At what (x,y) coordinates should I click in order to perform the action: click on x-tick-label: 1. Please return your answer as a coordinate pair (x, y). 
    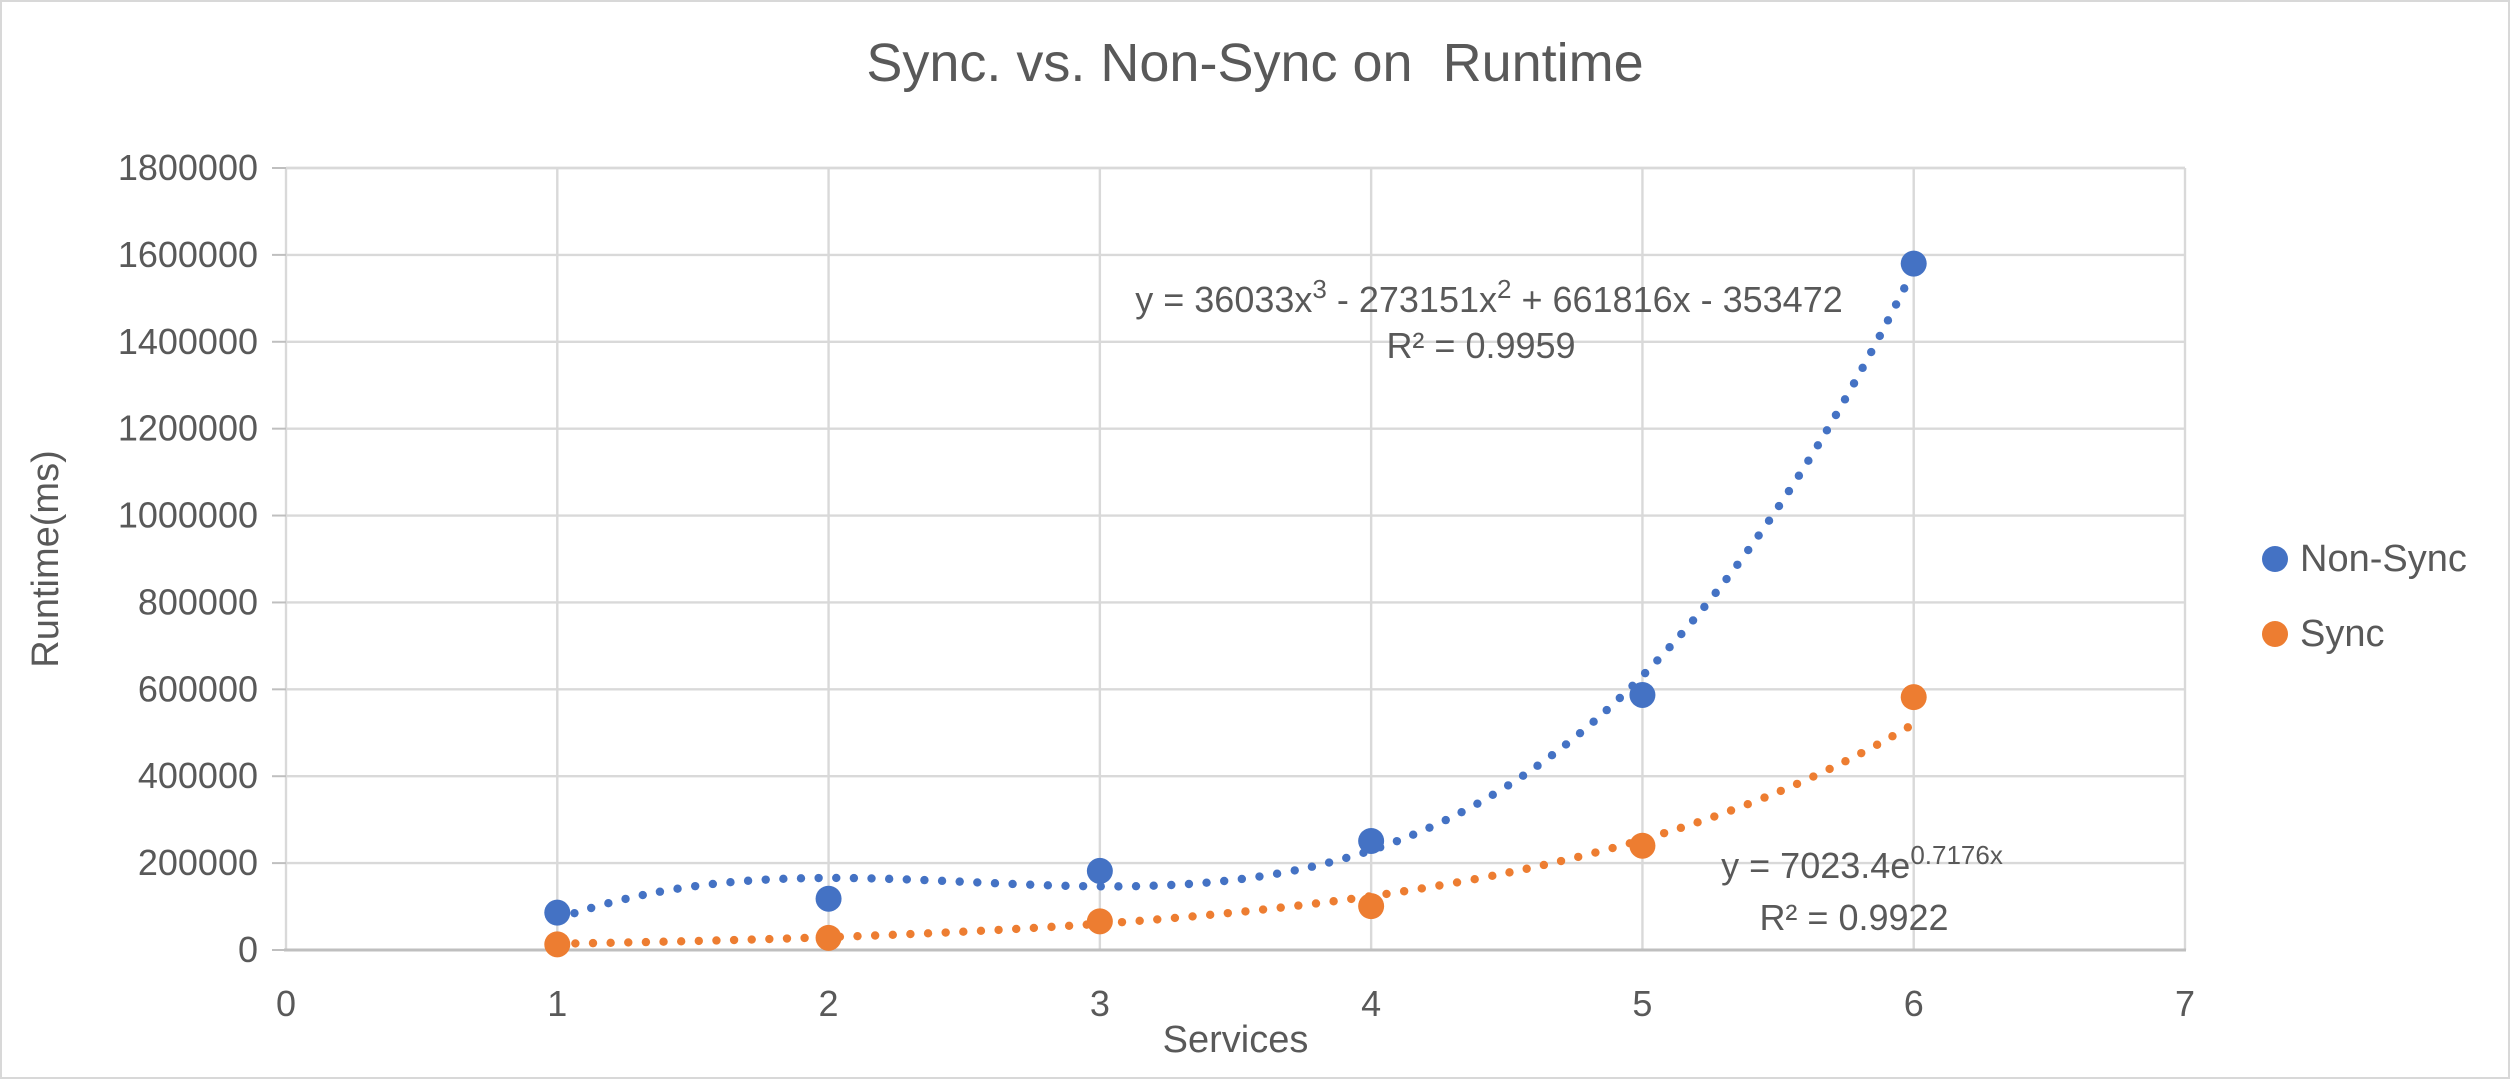
    Looking at the image, I should click on (557, 1003).